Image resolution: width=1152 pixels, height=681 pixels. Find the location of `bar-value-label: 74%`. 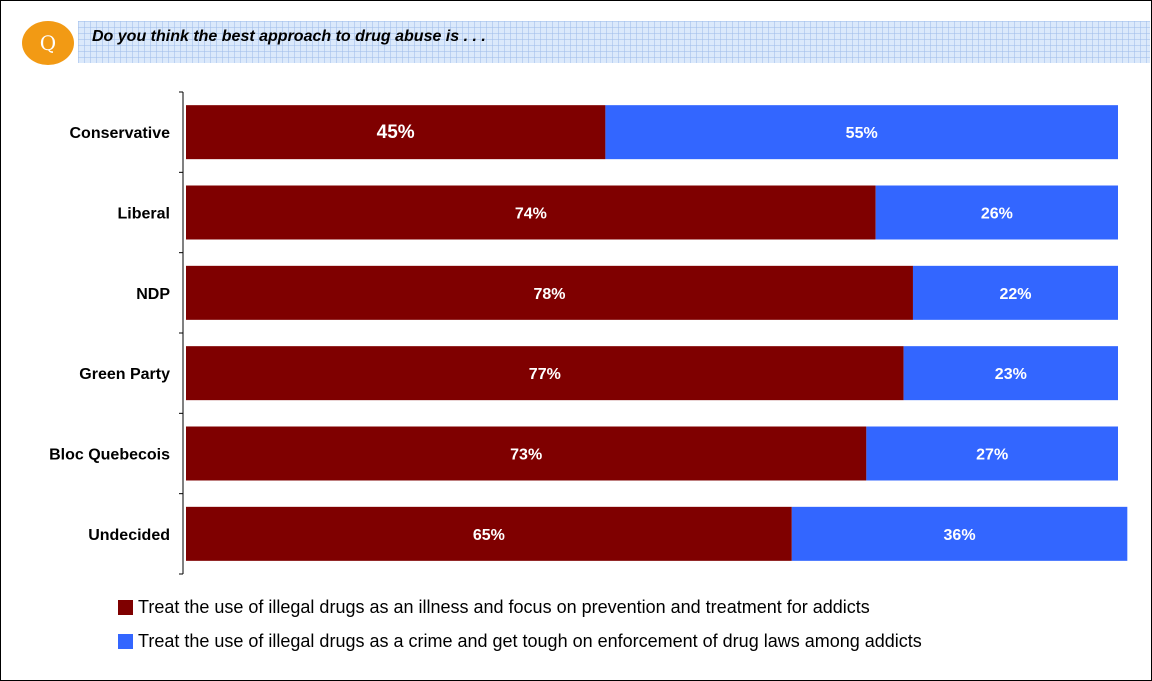

bar-value-label: 74% is located at coordinates (531, 214).